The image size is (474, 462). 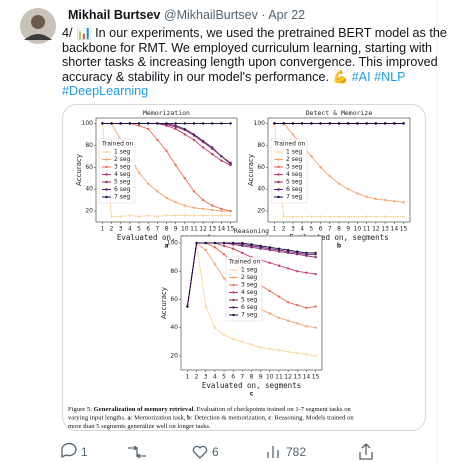 What do you see at coordinates (112, 229) in the screenshot?
I see `x-tick-label: 2` at bounding box center [112, 229].